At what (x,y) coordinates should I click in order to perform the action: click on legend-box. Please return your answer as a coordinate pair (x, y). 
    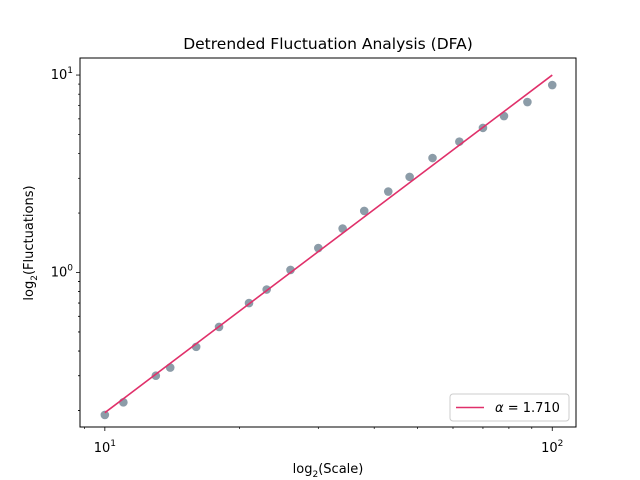
    Looking at the image, I should click on (509, 407).